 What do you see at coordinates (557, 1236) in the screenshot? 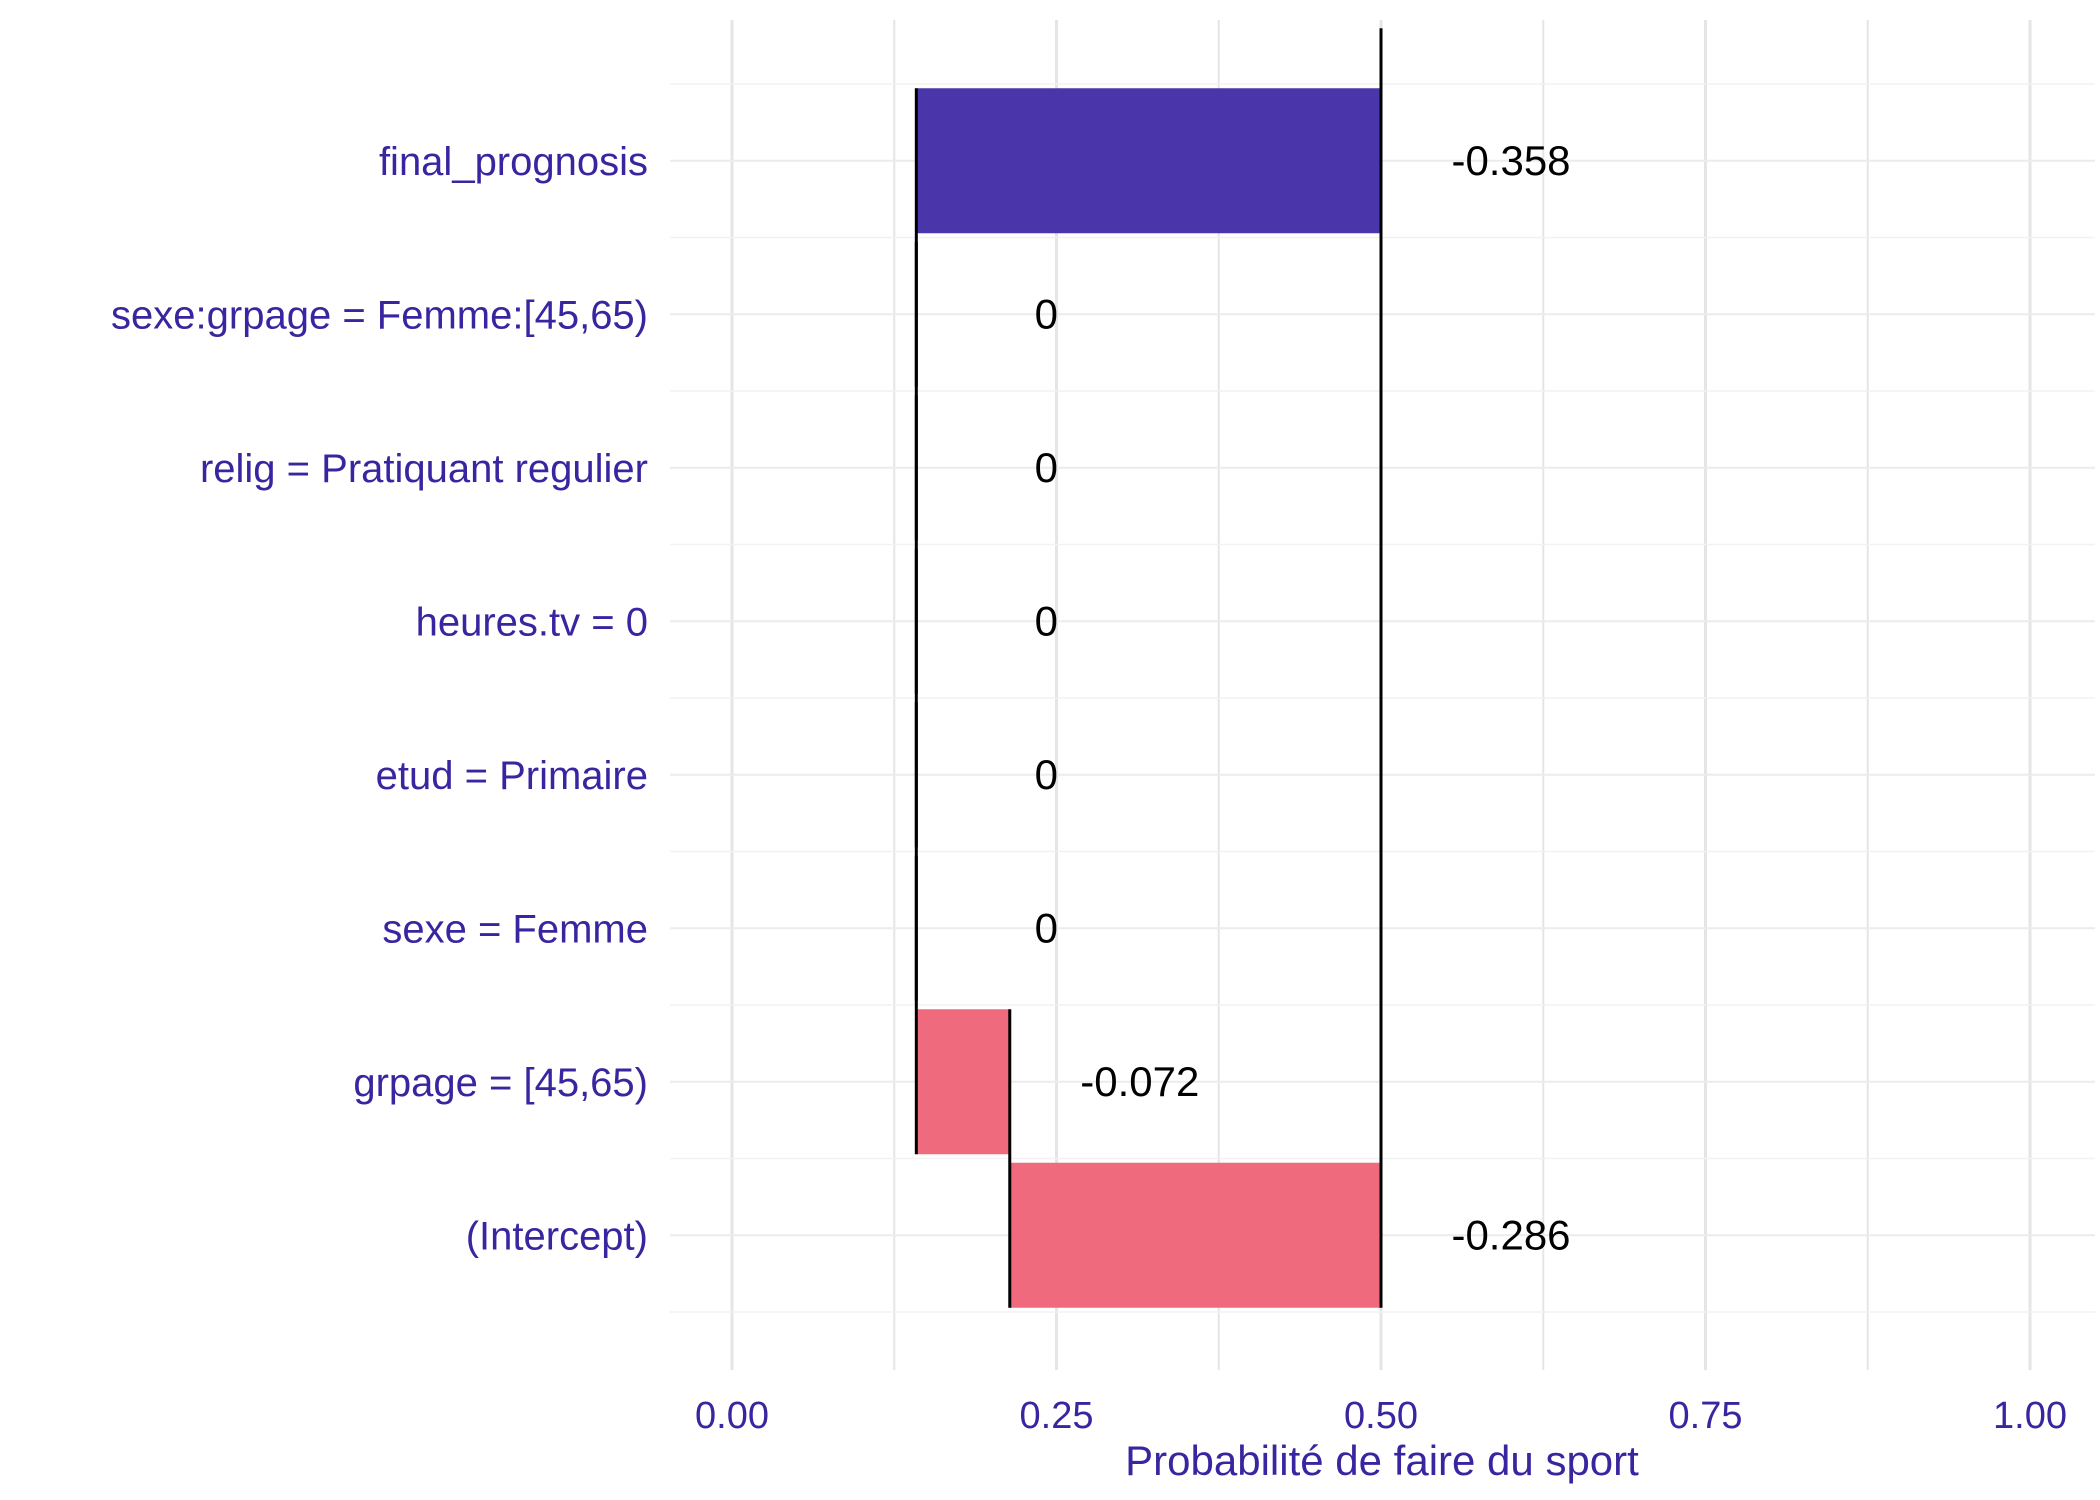
I see `y-axis-label: (Intercept)` at bounding box center [557, 1236].